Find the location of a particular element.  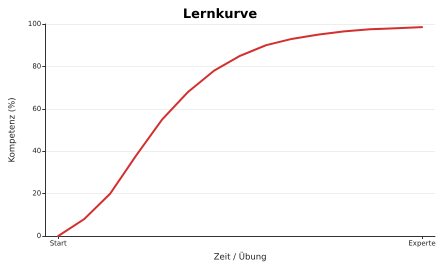

x-axis-title: Zeit / Übung is located at coordinates (240, 257).